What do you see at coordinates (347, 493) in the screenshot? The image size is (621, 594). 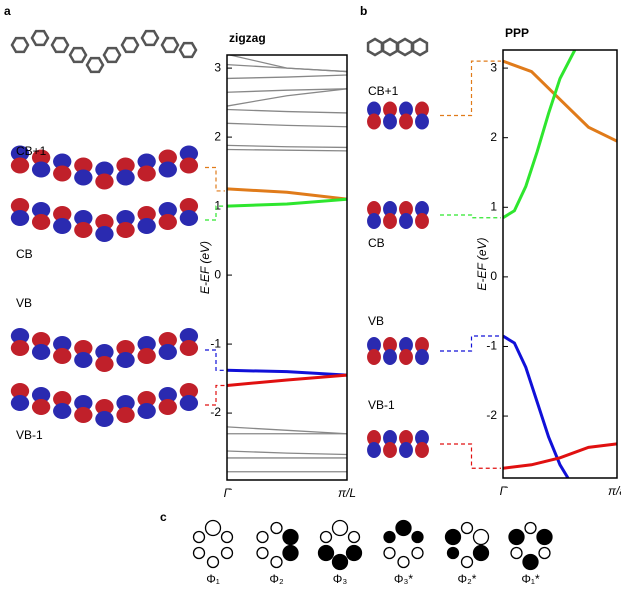 I see `x-tick-label: π/L` at bounding box center [347, 493].